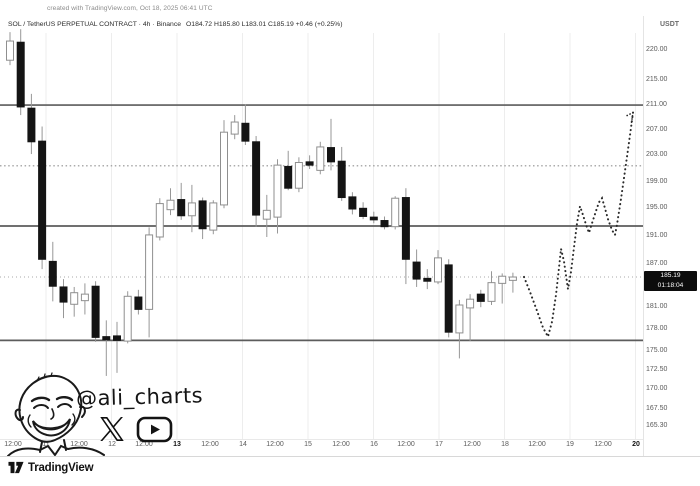 The height and width of the screenshot is (486, 700). Describe the element at coordinates (670, 281) in the screenshot. I see `last-price-box: 185.19 01:18:04` at that location.